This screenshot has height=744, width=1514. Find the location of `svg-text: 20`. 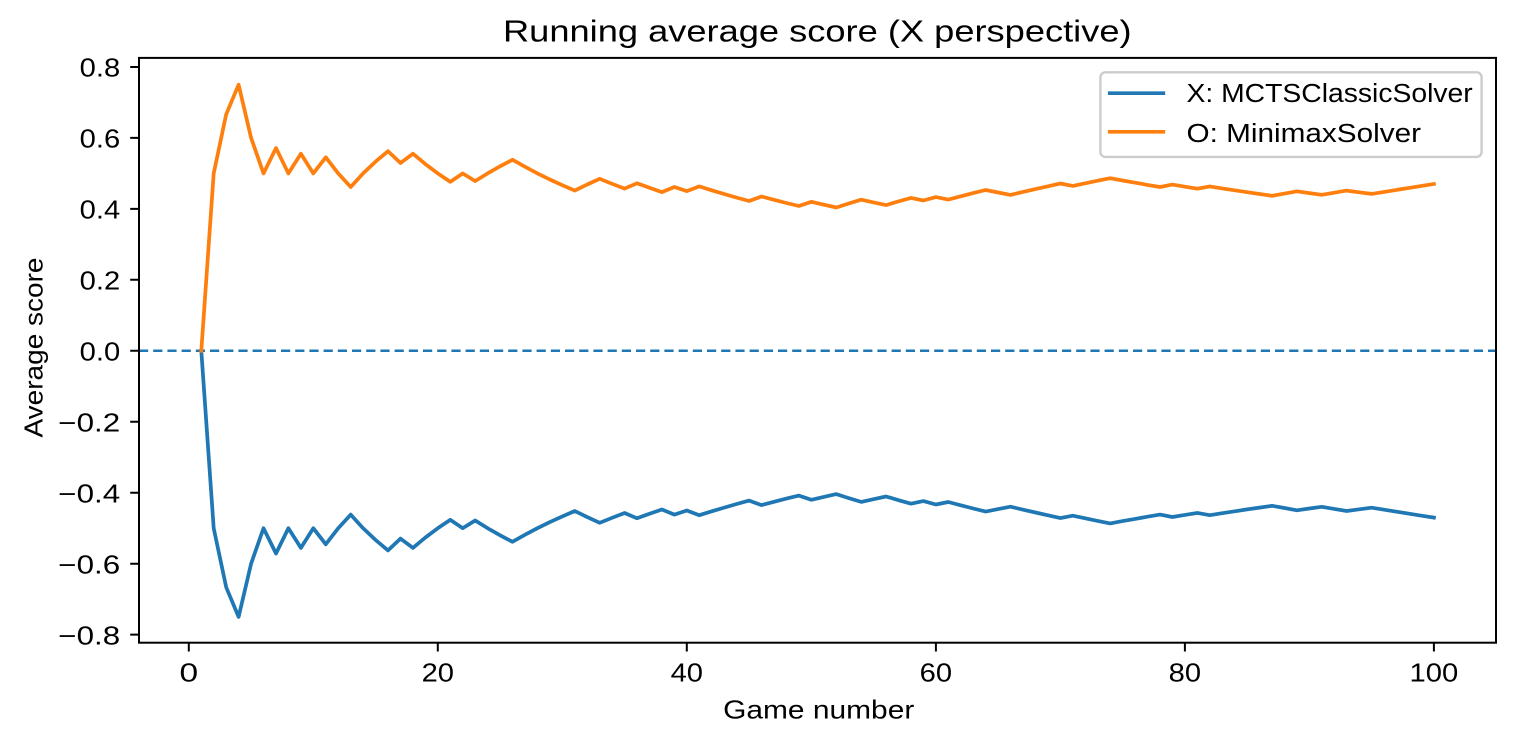

svg-text: 20 is located at coordinates (438, 674).